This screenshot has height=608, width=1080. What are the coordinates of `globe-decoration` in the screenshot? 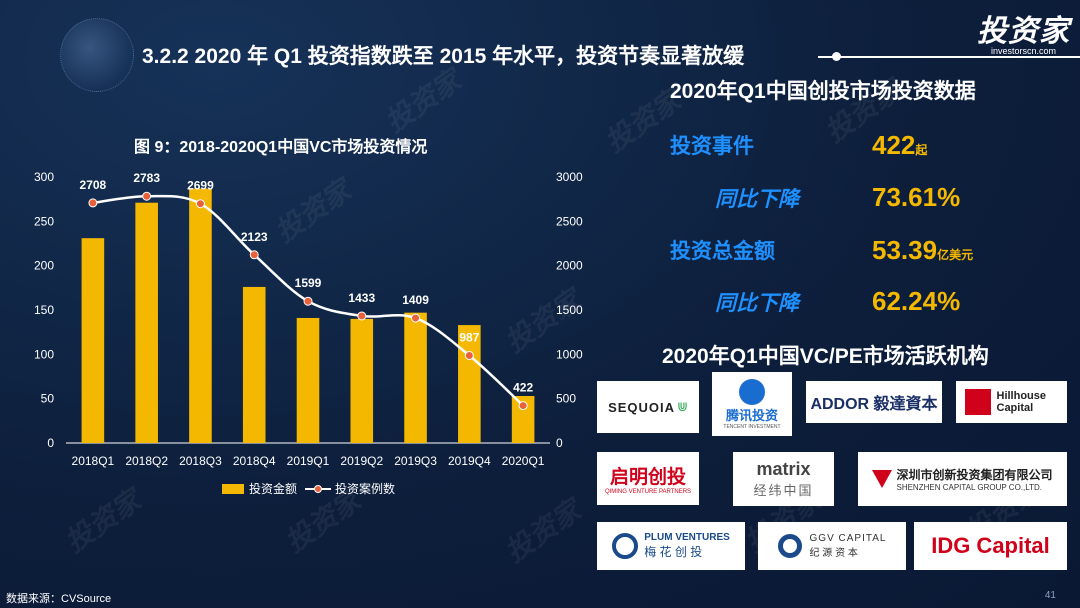 It's located at (97, 55).